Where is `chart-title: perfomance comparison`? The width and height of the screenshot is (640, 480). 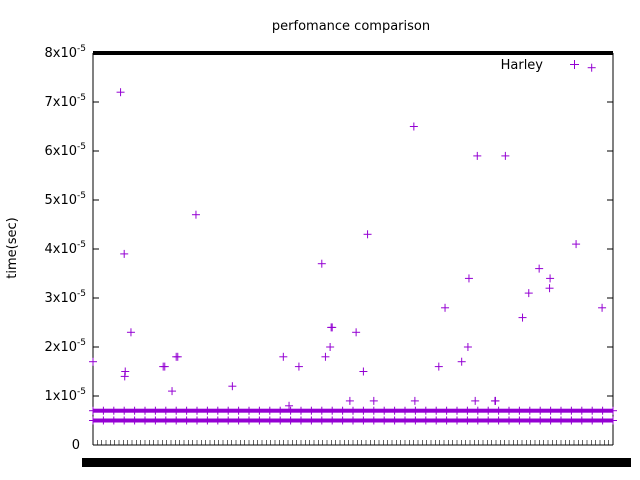 chart-title: perfomance comparison is located at coordinates (351, 26).